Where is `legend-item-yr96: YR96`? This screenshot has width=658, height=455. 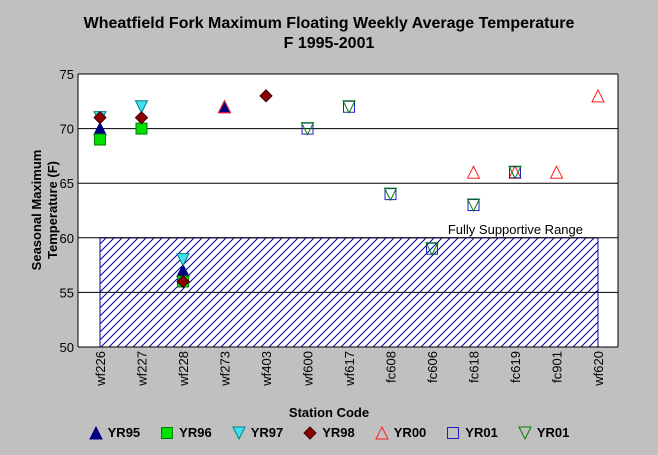
legend-item-yr96: YR96 is located at coordinates (186, 432).